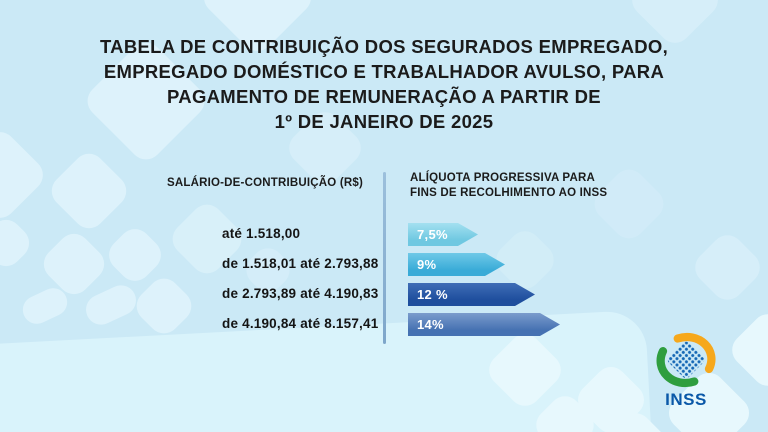 This screenshot has width=768, height=432. What do you see at coordinates (471, 294) in the screenshot?
I see `rate-bar: 12 %` at bounding box center [471, 294].